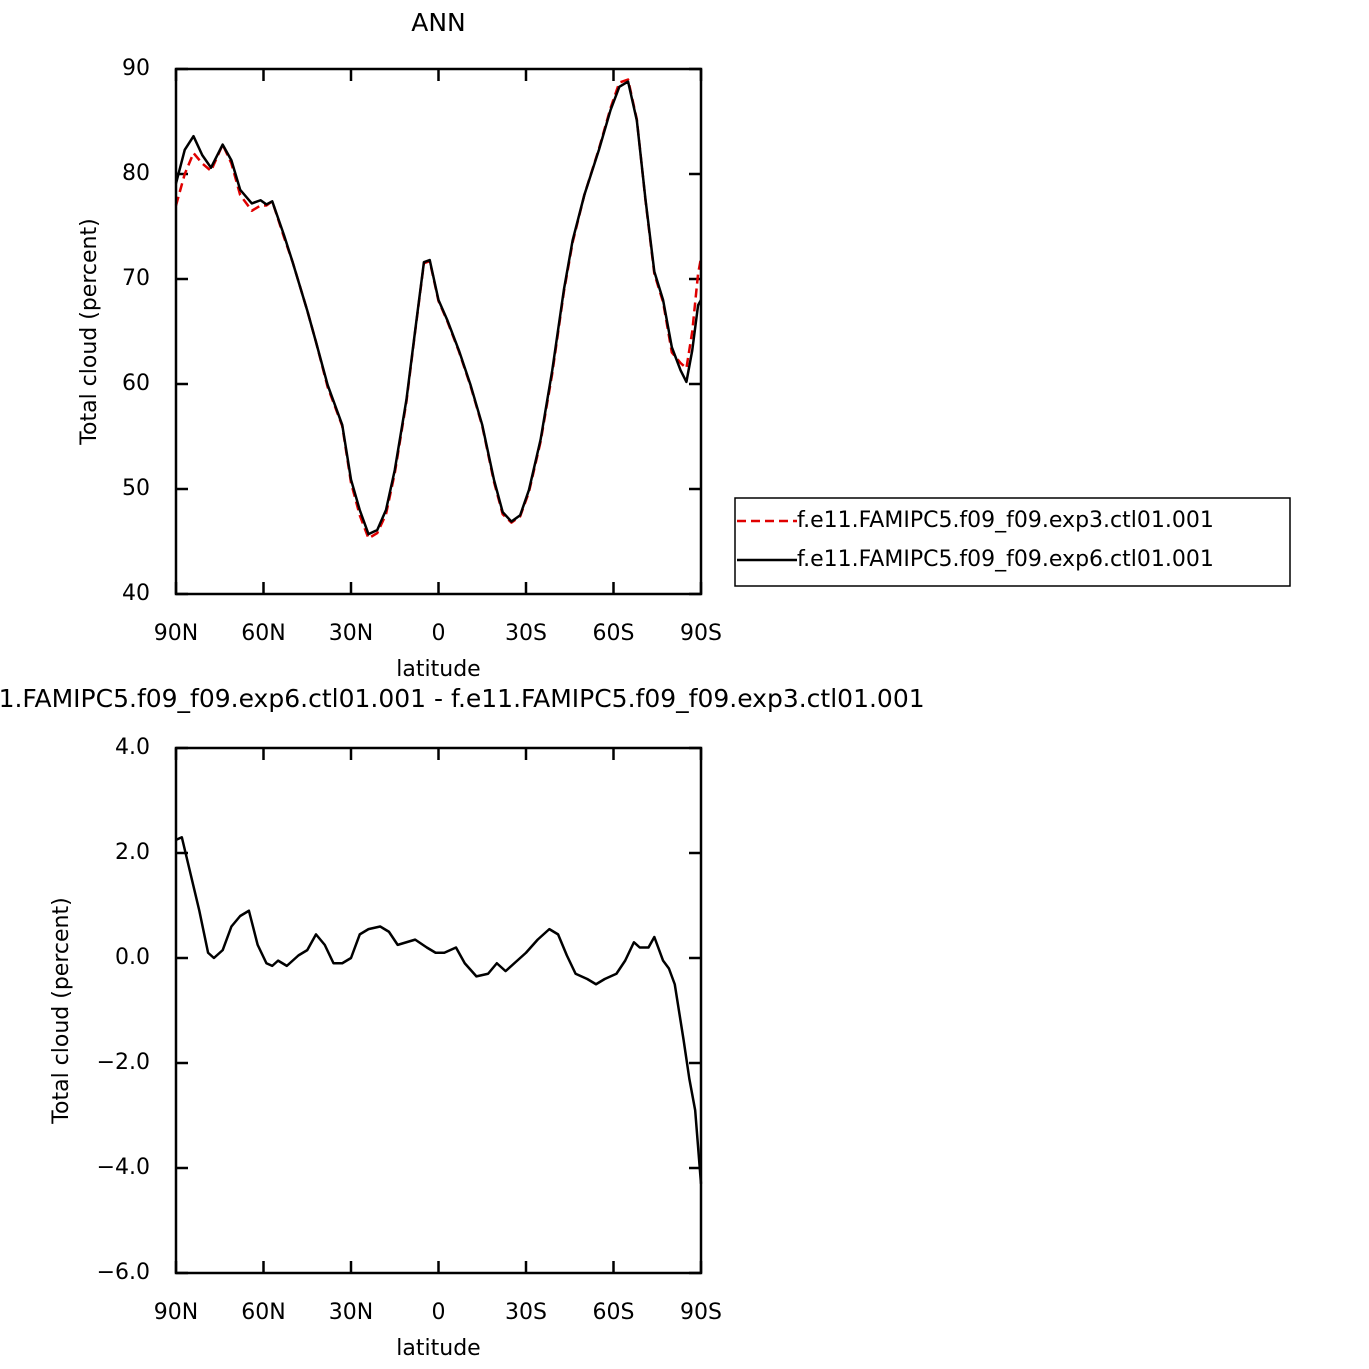  I want to click on y-tick-label: 2.0, so click(132, 852).